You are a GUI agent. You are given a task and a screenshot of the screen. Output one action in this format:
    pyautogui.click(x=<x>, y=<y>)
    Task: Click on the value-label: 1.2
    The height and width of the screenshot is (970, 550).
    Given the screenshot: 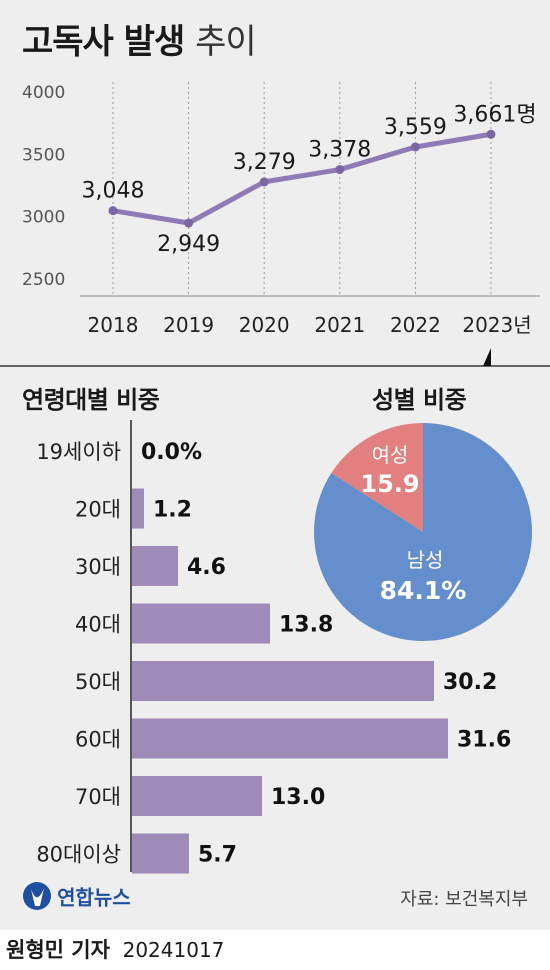 What is the action you would take?
    pyautogui.click(x=172, y=510)
    